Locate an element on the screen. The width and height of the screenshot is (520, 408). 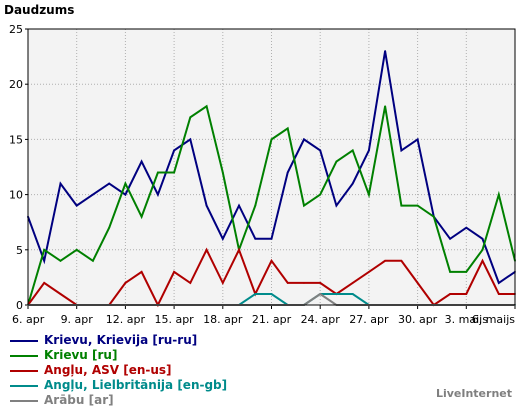
x-tick-label: 9. apr is located at coordinates (77, 319).